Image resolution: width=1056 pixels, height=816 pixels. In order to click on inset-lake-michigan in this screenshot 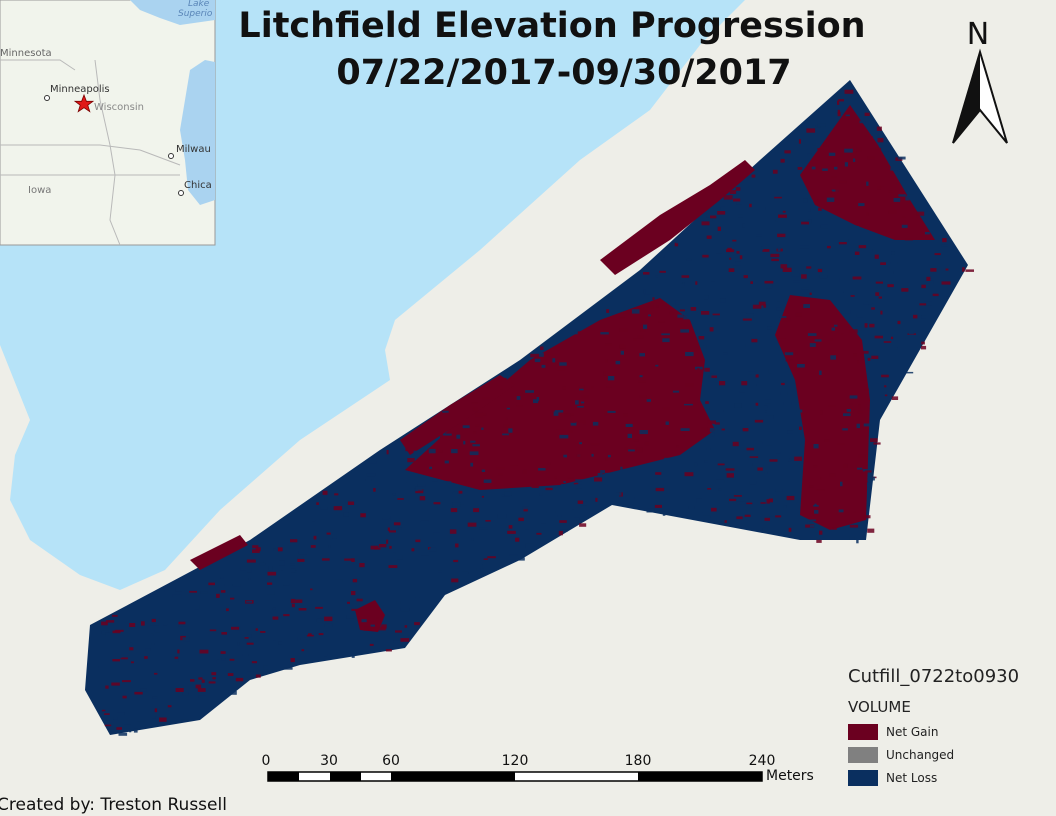, I will do `click(197, 132)`.